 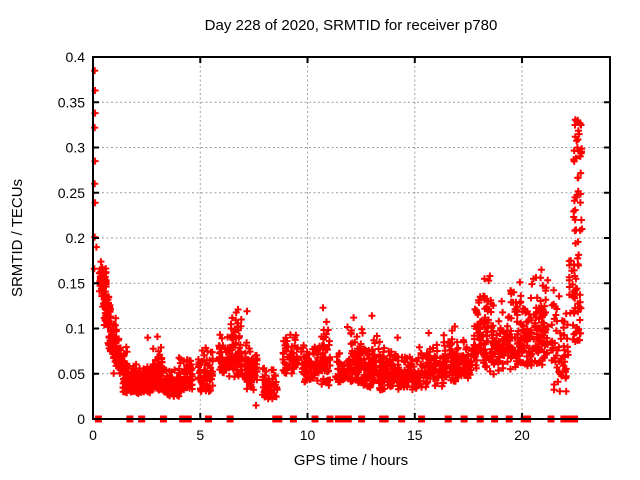 I want to click on x-tick-label: 10, so click(x=308, y=435).